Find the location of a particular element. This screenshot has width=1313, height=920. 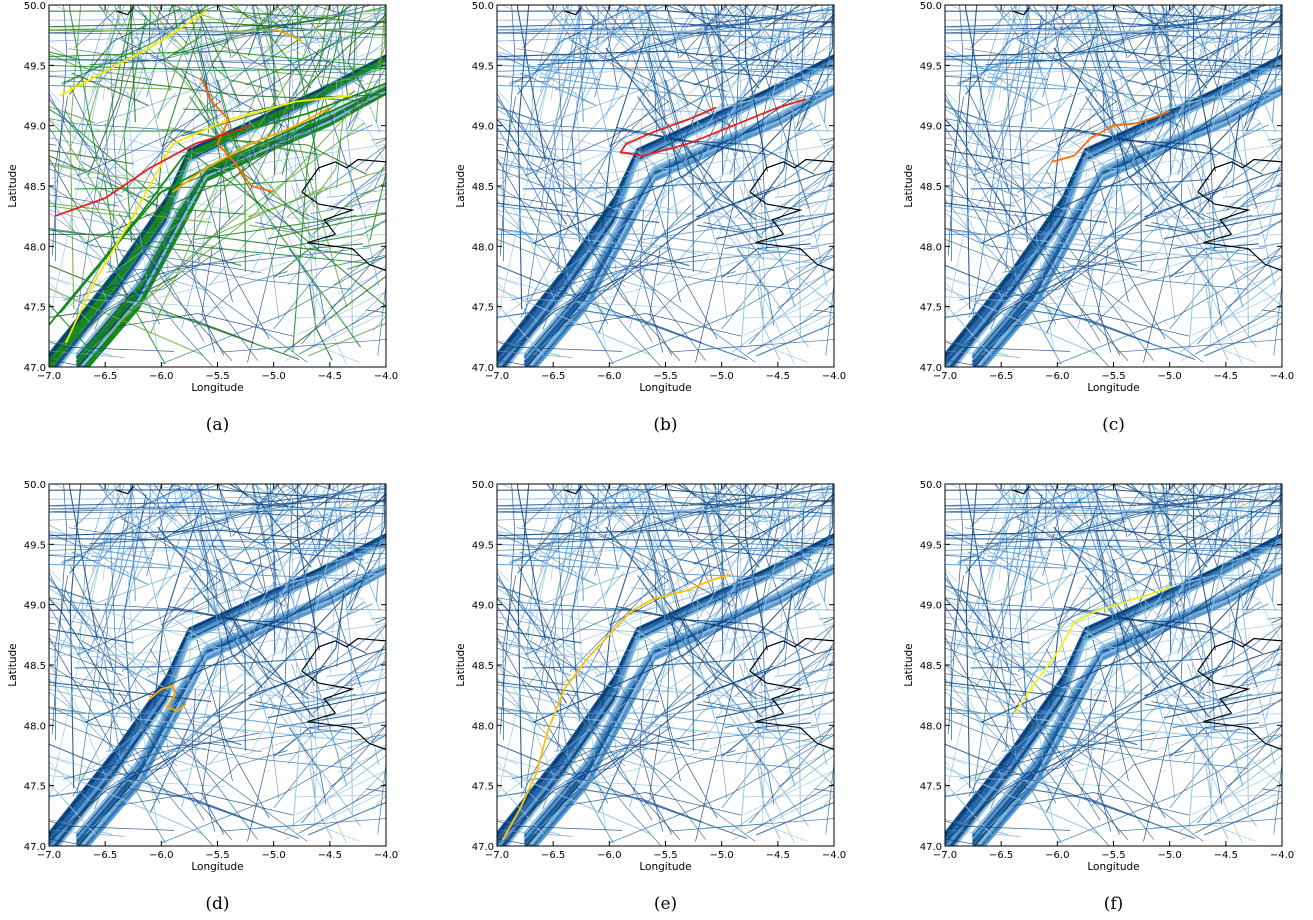

y-tick-label: 48.5 is located at coordinates (35, 187).